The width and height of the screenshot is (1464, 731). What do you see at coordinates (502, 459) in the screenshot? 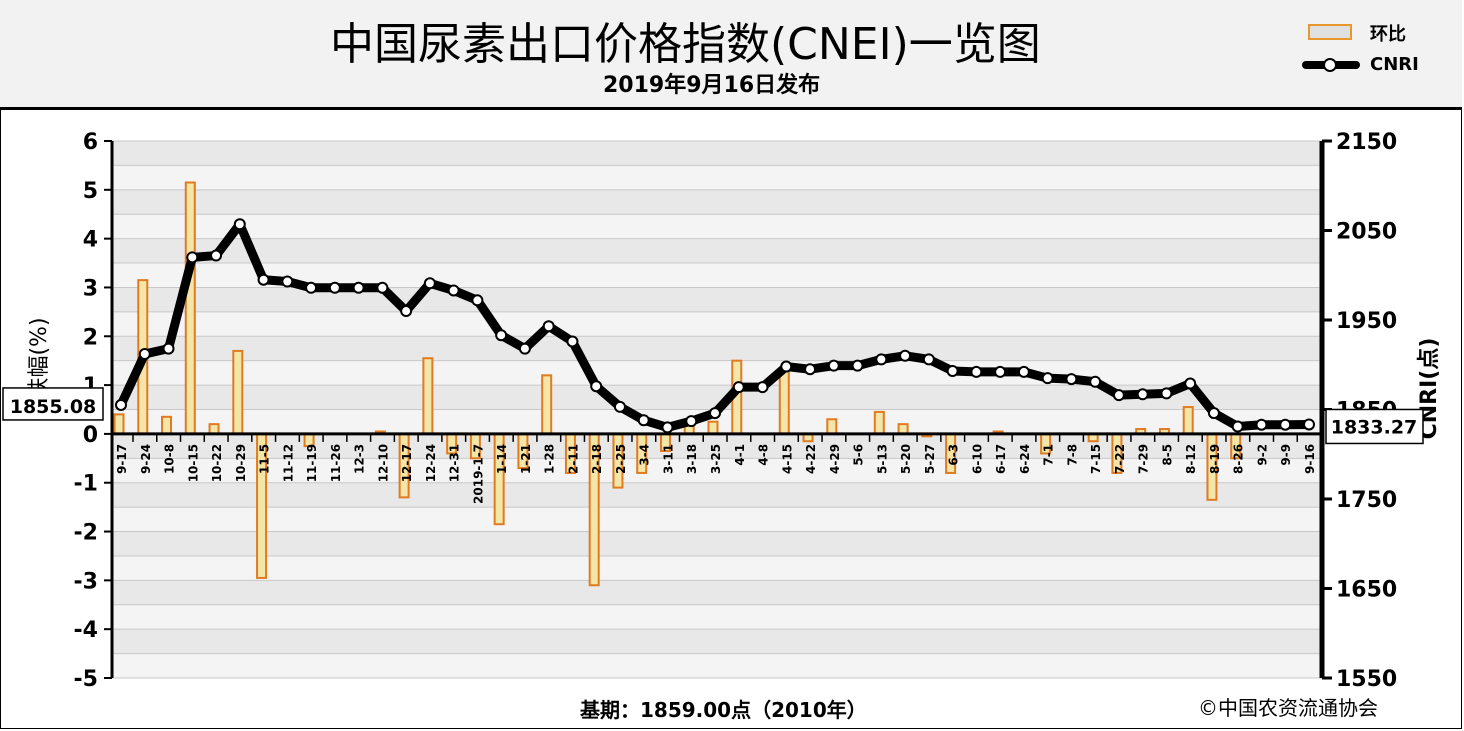
I see `x-tick-label: 1-14` at bounding box center [502, 459].